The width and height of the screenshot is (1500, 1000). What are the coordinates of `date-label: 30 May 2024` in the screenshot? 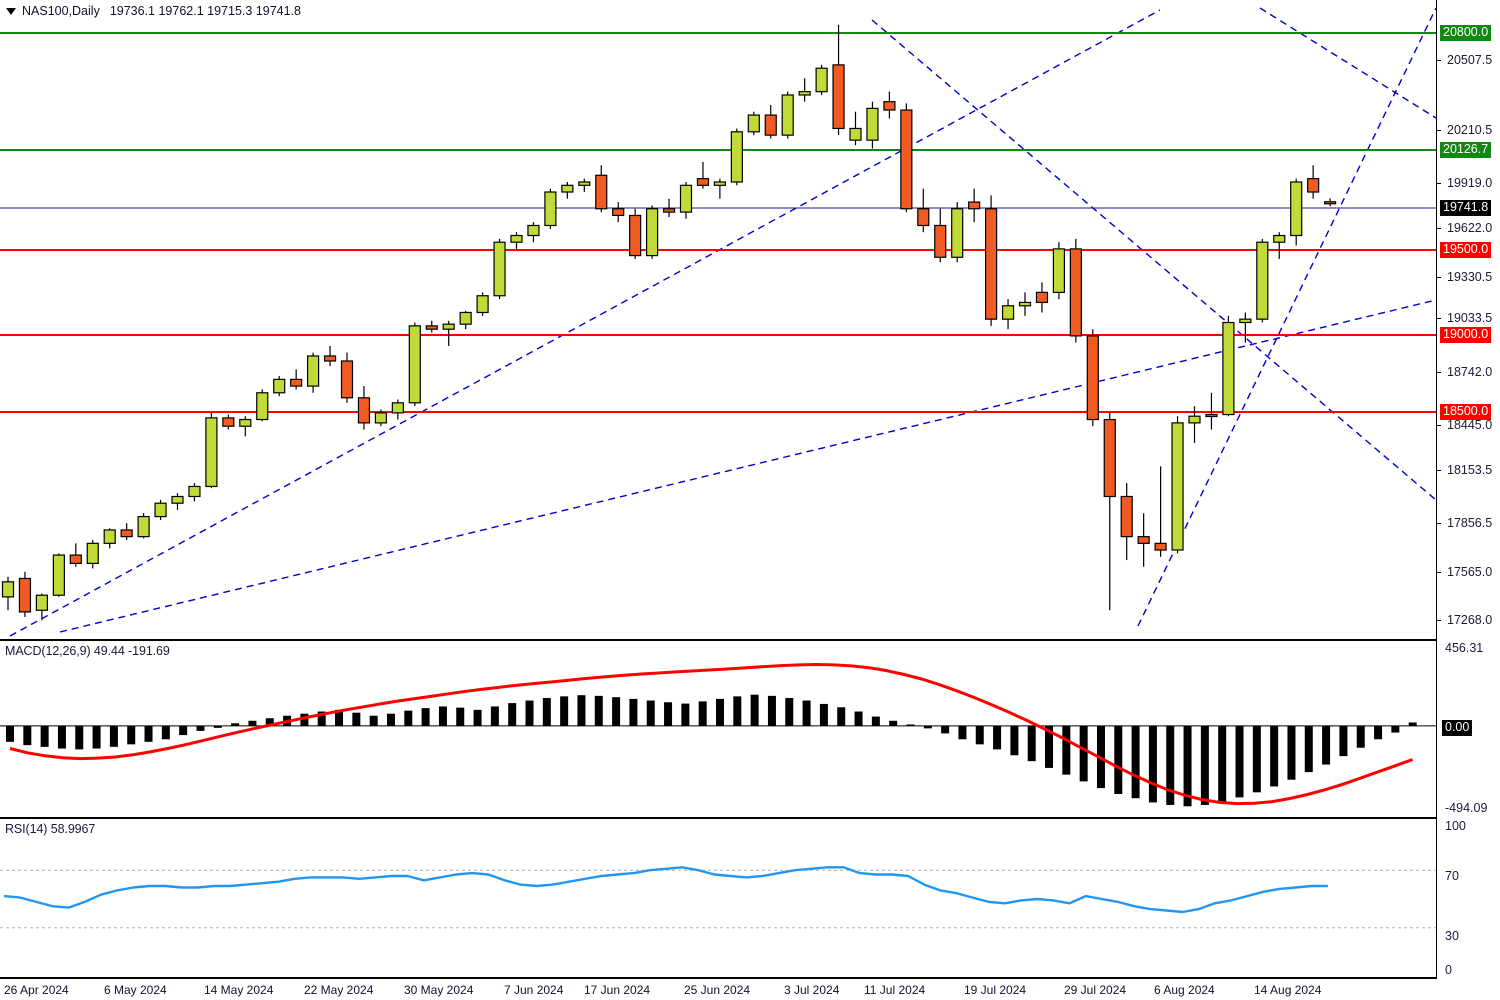 It's located at (439, 990).